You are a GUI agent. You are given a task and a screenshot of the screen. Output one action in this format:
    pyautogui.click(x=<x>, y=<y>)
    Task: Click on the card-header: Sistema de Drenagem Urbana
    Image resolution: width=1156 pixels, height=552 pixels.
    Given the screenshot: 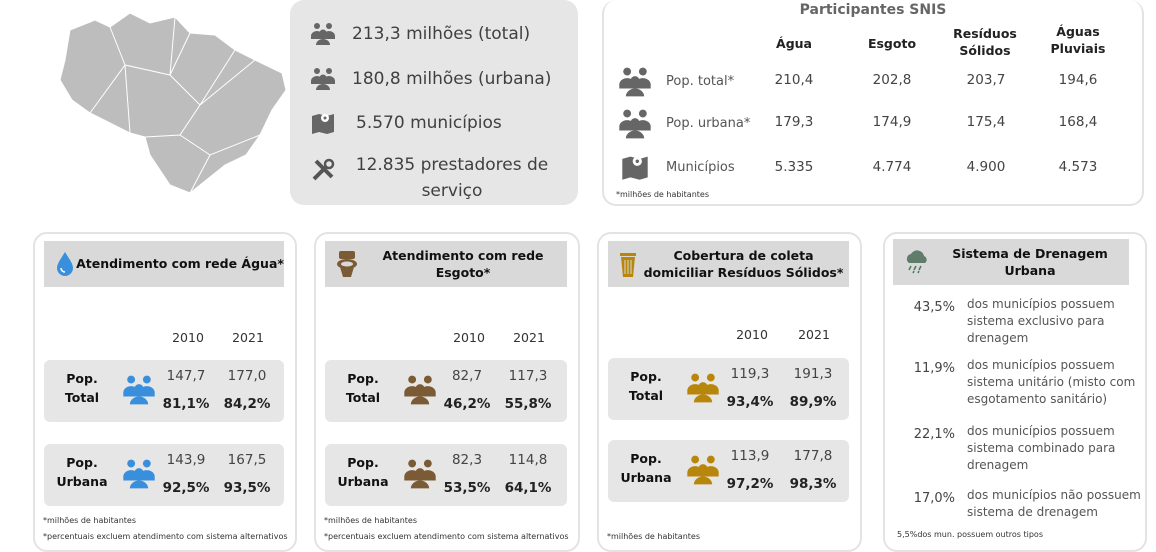 What is the action you would take?
    pyautogui.click(x=1011, y=262)
    